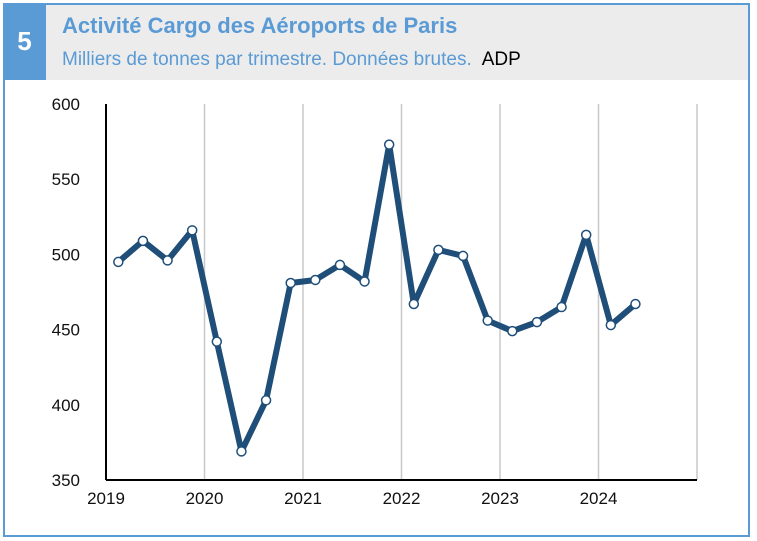  I want to click on y-tick-label: 600, so click(66, 104).